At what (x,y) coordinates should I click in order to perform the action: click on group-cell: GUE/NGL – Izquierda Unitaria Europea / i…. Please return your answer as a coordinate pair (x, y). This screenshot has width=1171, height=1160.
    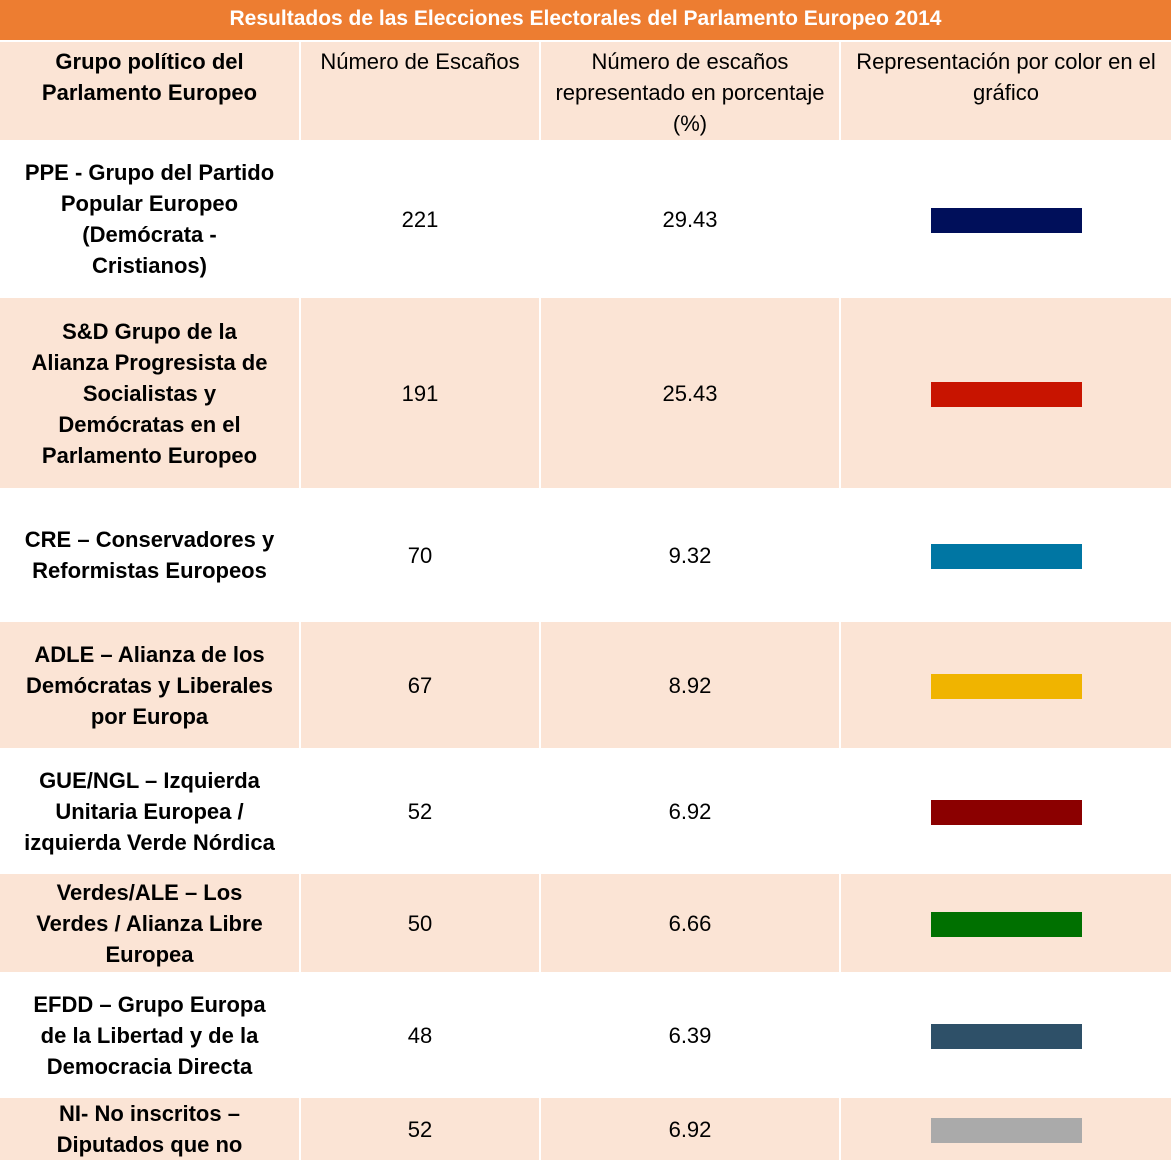
    Looking at the image, I should click on (149, 811).